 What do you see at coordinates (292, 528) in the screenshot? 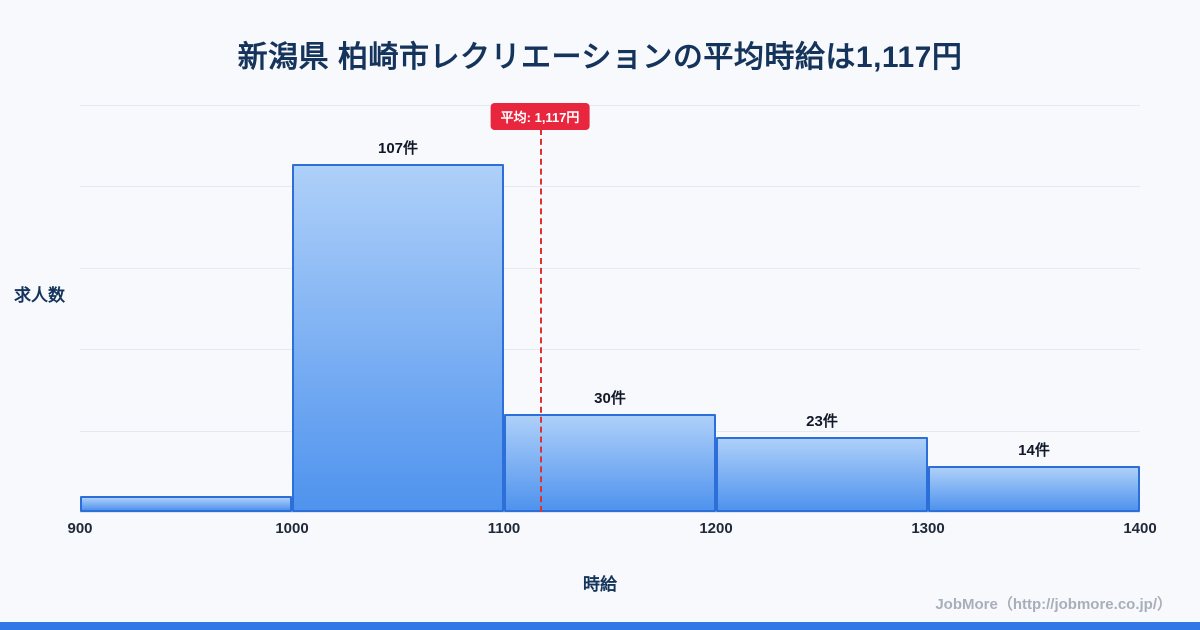
I see `x-tick-label: 1000` at bounding box center [292, 528].